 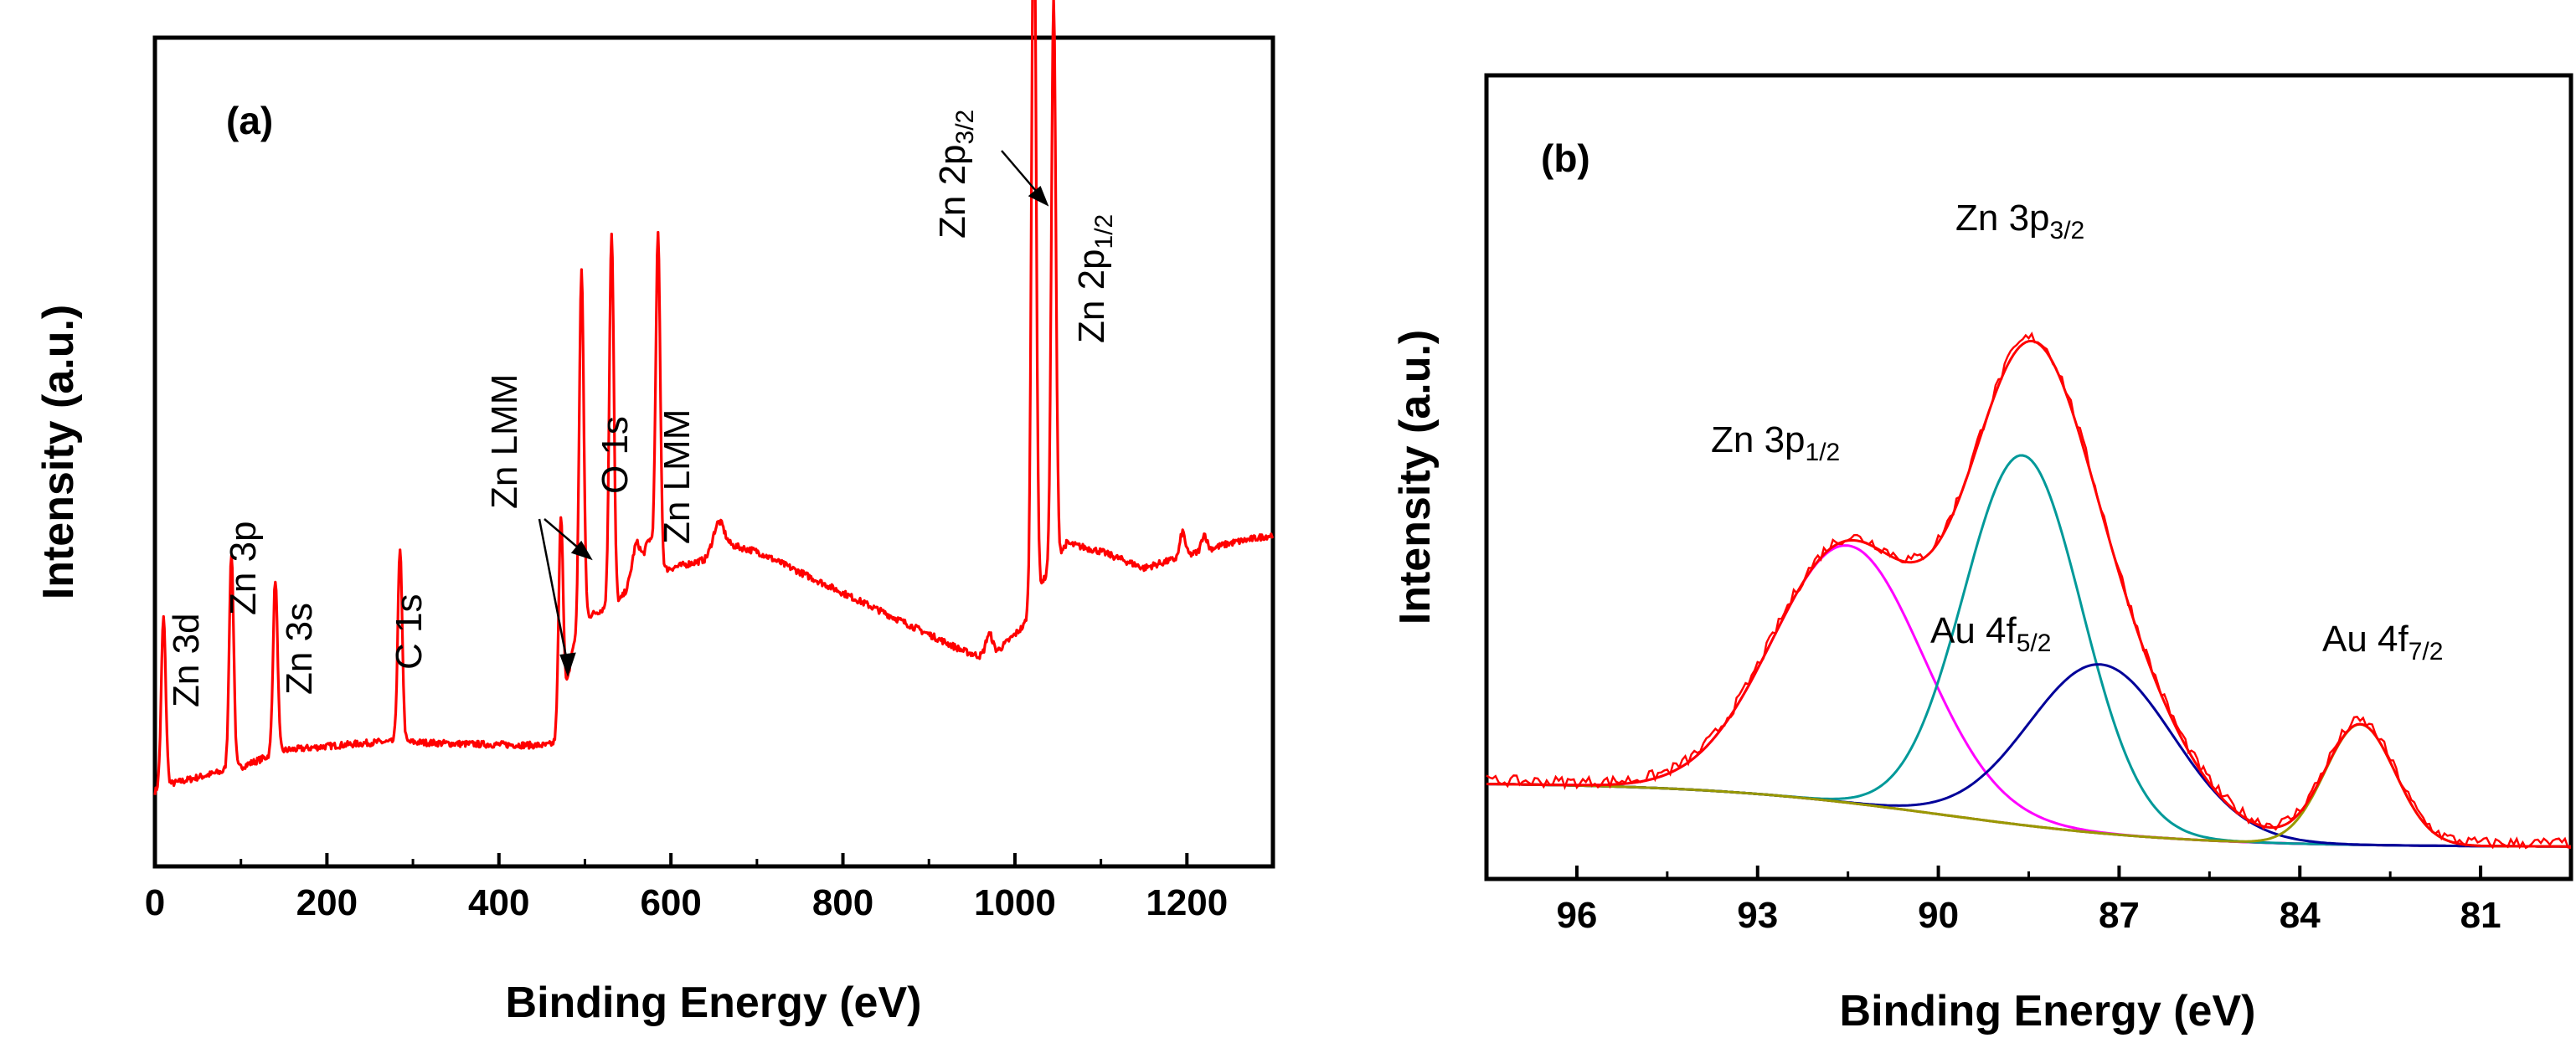 I want to click on annotation-zn-3d: Zn 3d, so click(x=186, y=660).